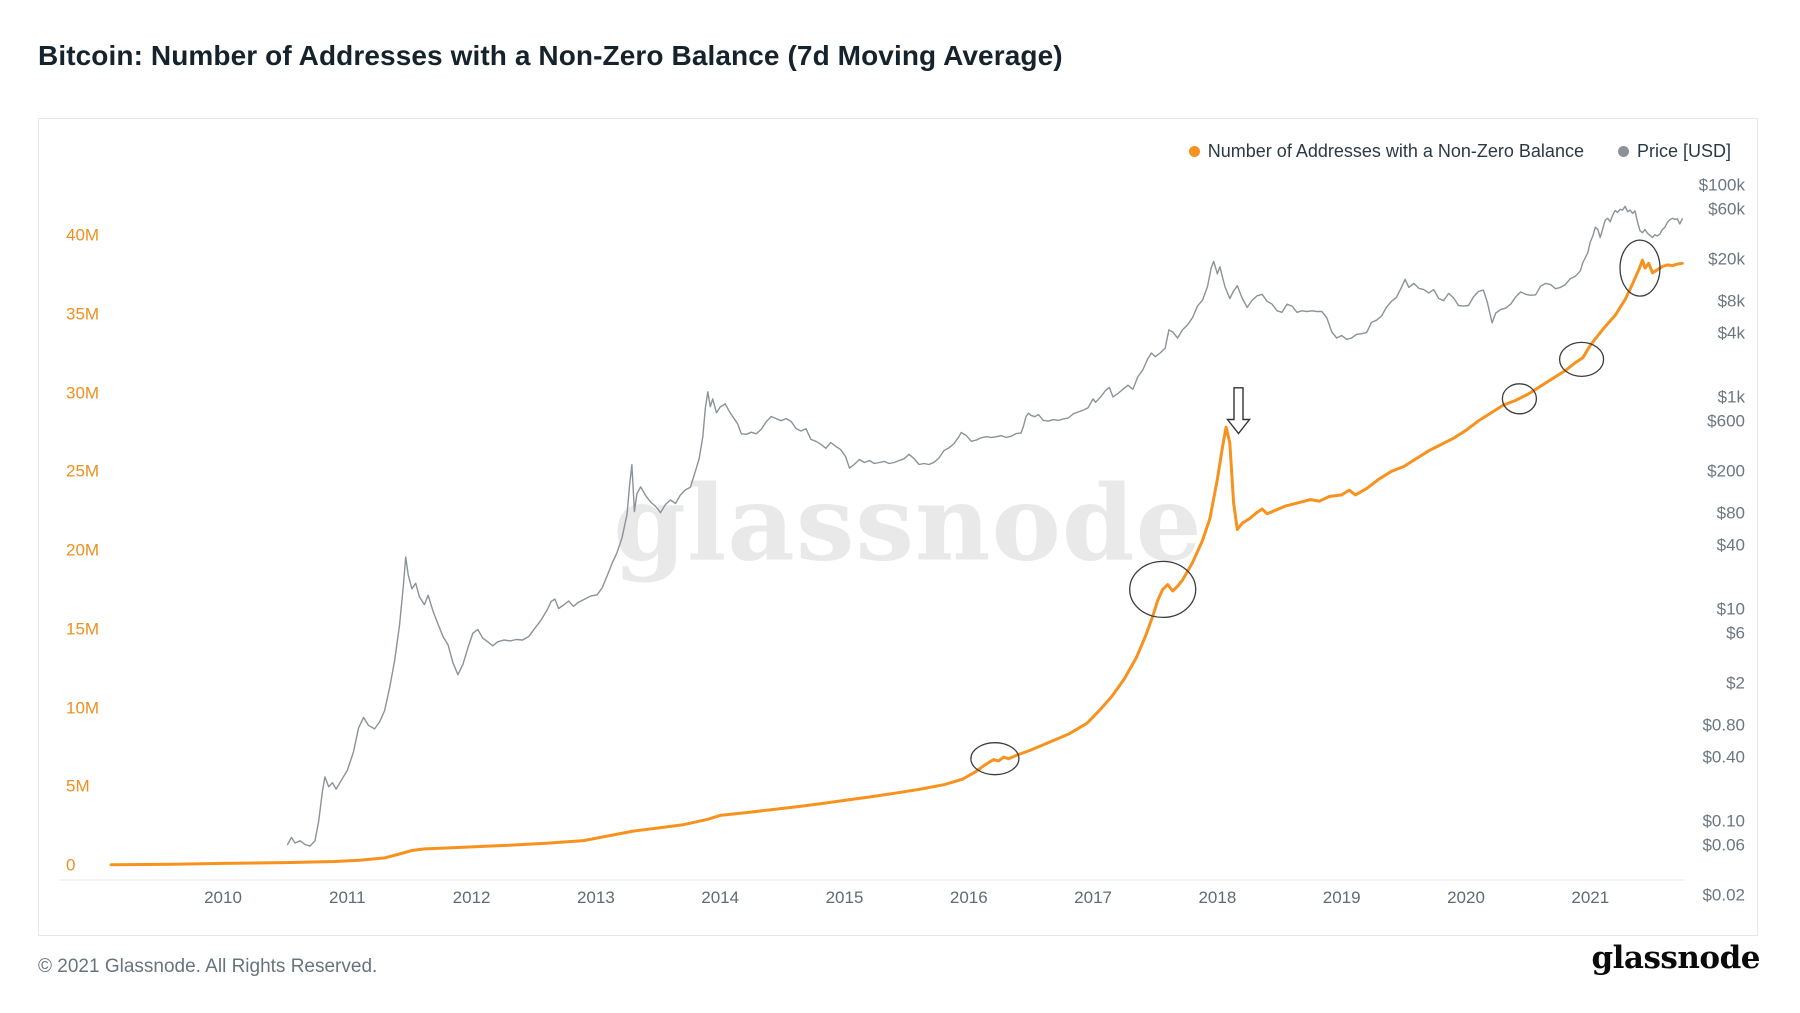 Image resolution: width=1800 pixels, height=1013 pixels. Describe the element at coordinates (968, 897) in the screenshot. I see `x-axis-tick: 2016` at that location.